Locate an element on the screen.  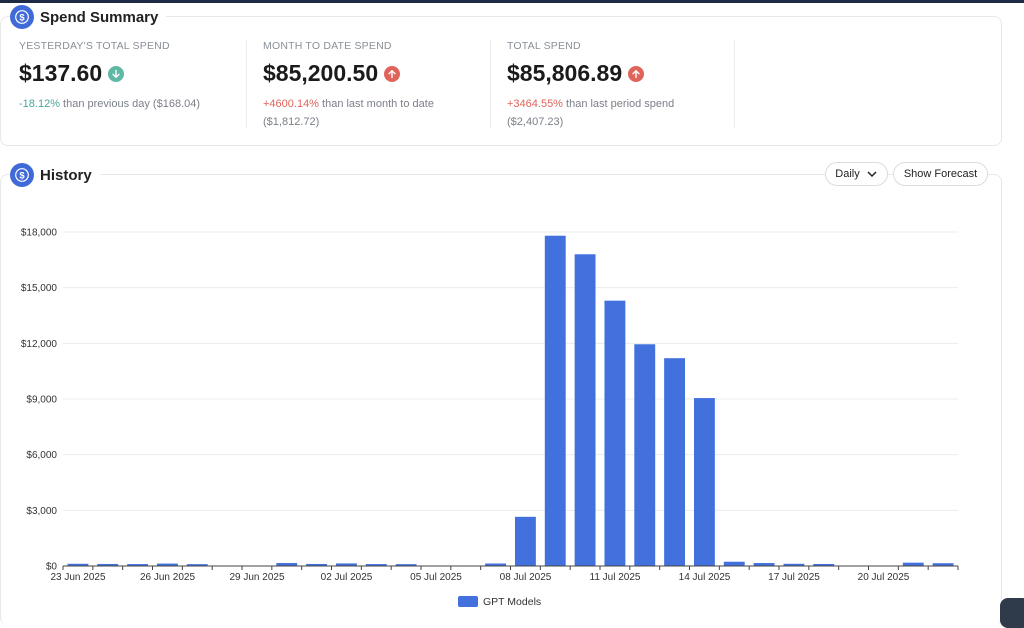
chevron-down-icon is located at coordinates (872, 174).